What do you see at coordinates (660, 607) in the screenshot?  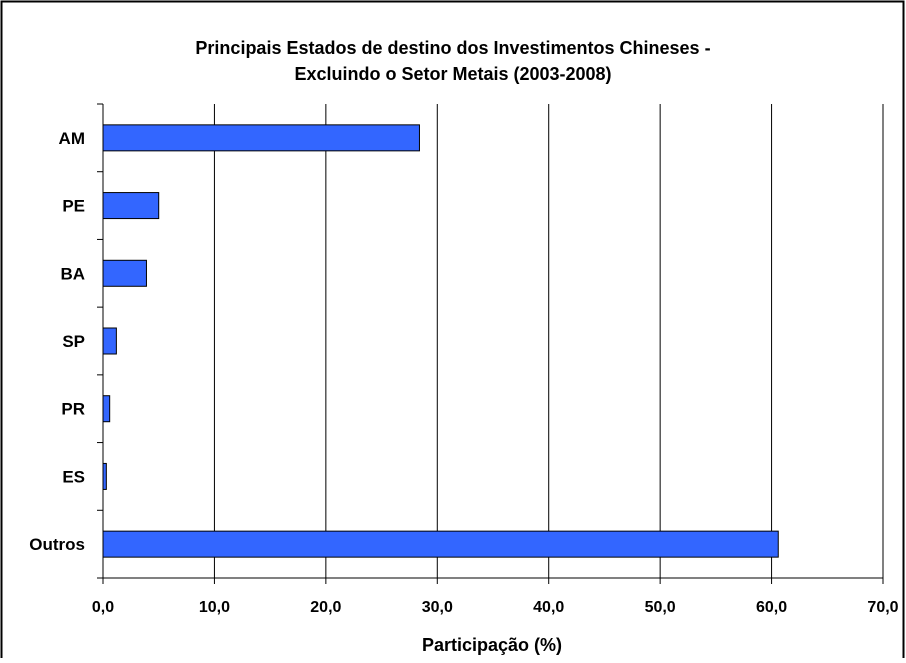 I see `x-tick-label: 50,0` at bounding box center [660, 607].